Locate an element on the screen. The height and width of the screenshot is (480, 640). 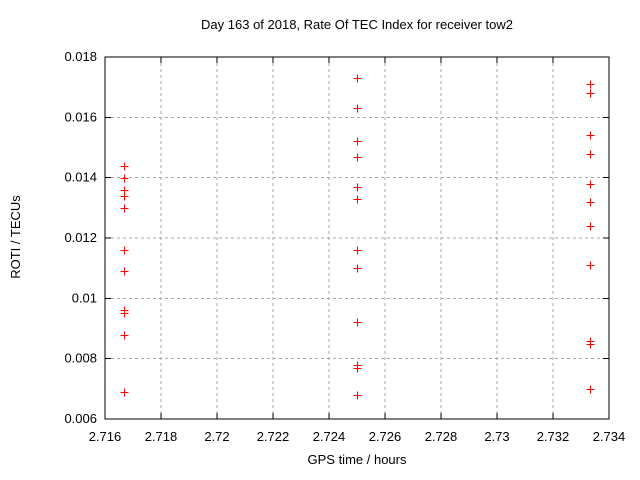
x-tick-label: 2.72 is located at coordinates (216, 436).